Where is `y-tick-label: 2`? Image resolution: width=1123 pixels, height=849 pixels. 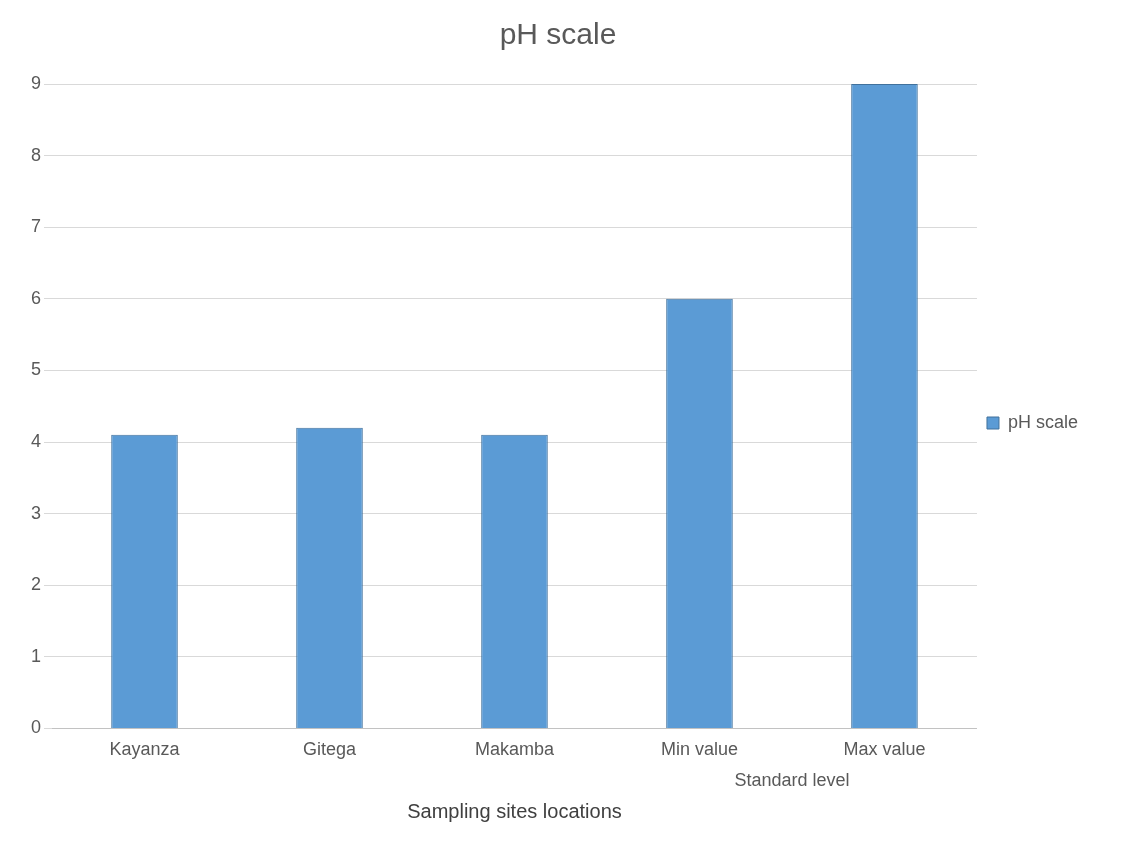
y-tick-label: 2 is located at coordinates (36, 584).